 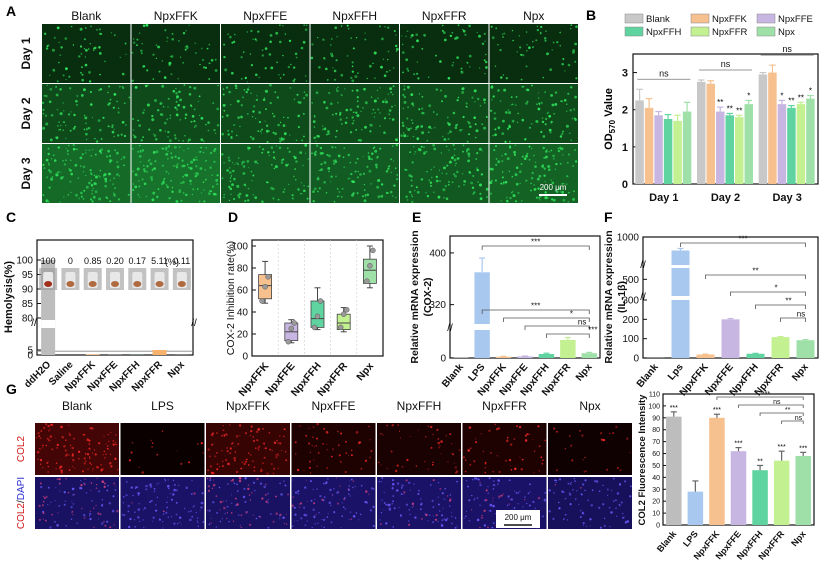 I want to click on panel-g-column-label: Npx, so click(x=589, y=406).